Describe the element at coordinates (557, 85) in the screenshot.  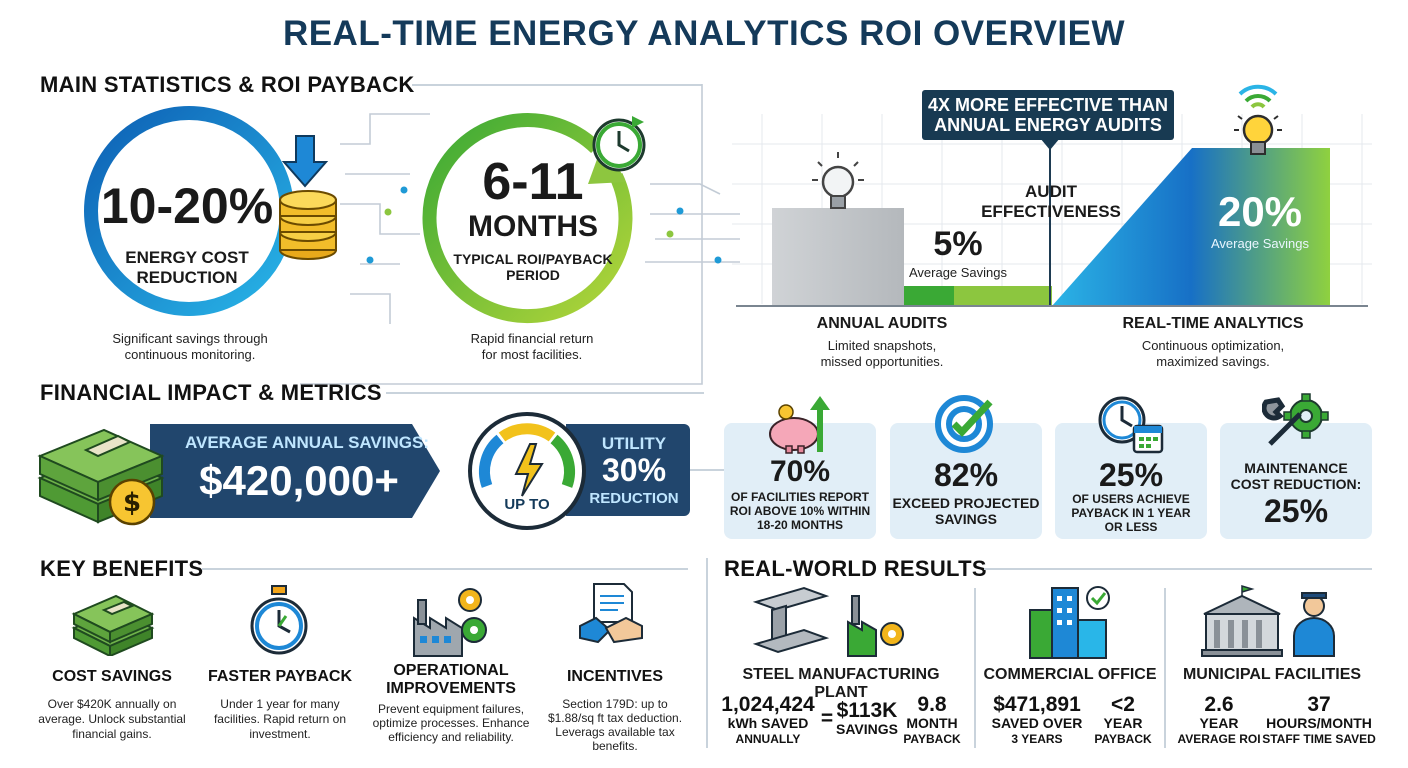
I see `main-stats-rule` at that location.